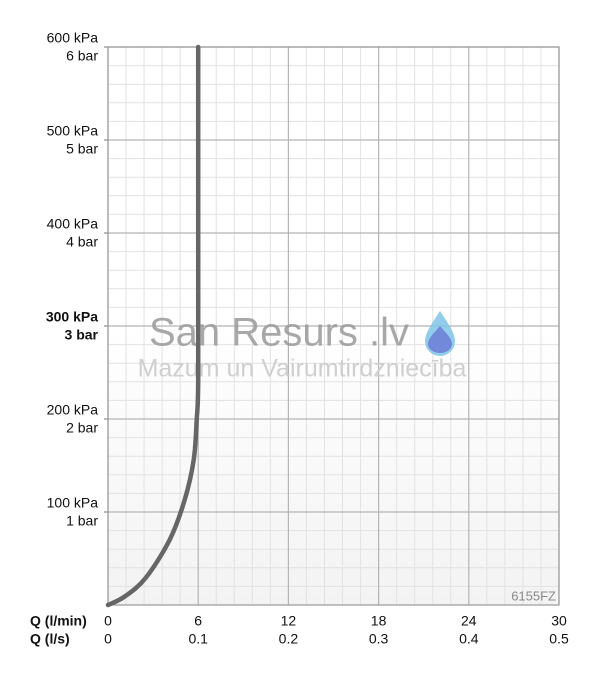 This screenshot has height=694, width=602. I want to click on watermark-tagline: Mazum un Vairumtirdzniecība, so click(302, 369).